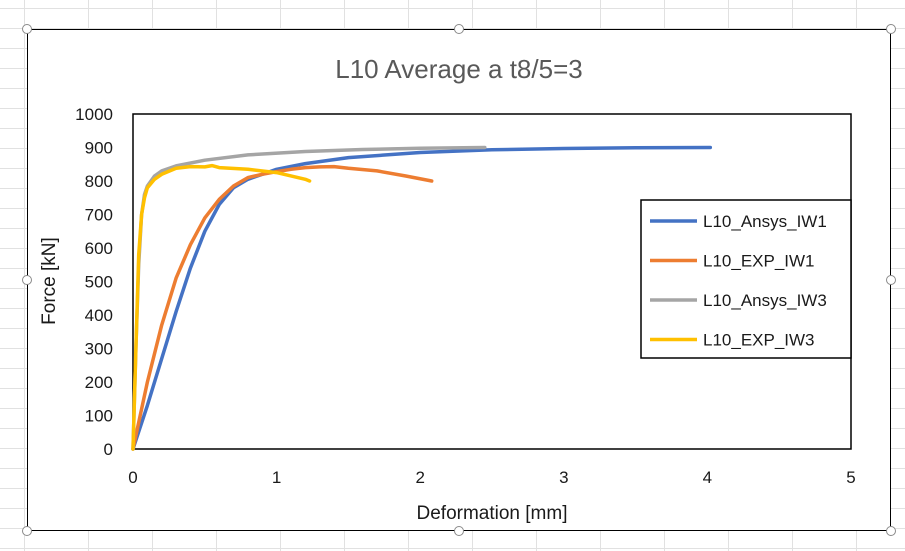  I want to click on resize-handle-top-right, so click(891, 29).